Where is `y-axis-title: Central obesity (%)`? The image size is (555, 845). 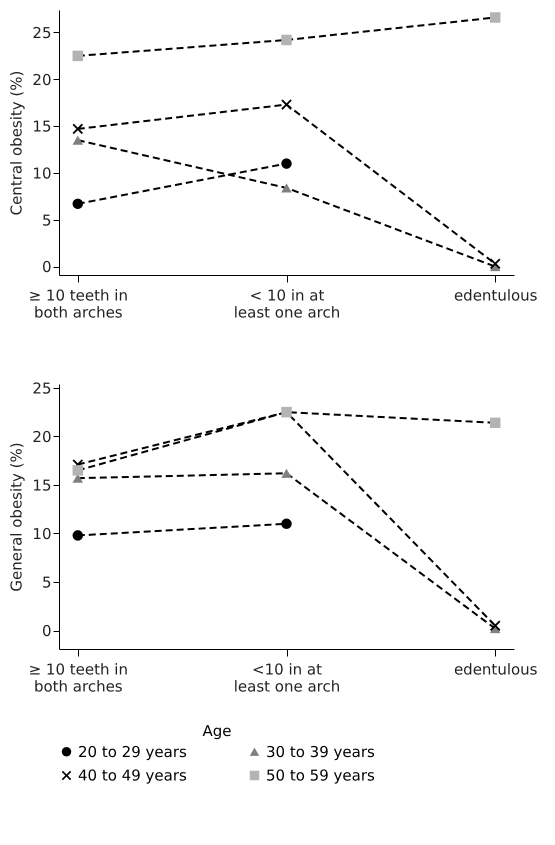
y-axis-title: Central obesity (%) is located at coordinates (16, 143).